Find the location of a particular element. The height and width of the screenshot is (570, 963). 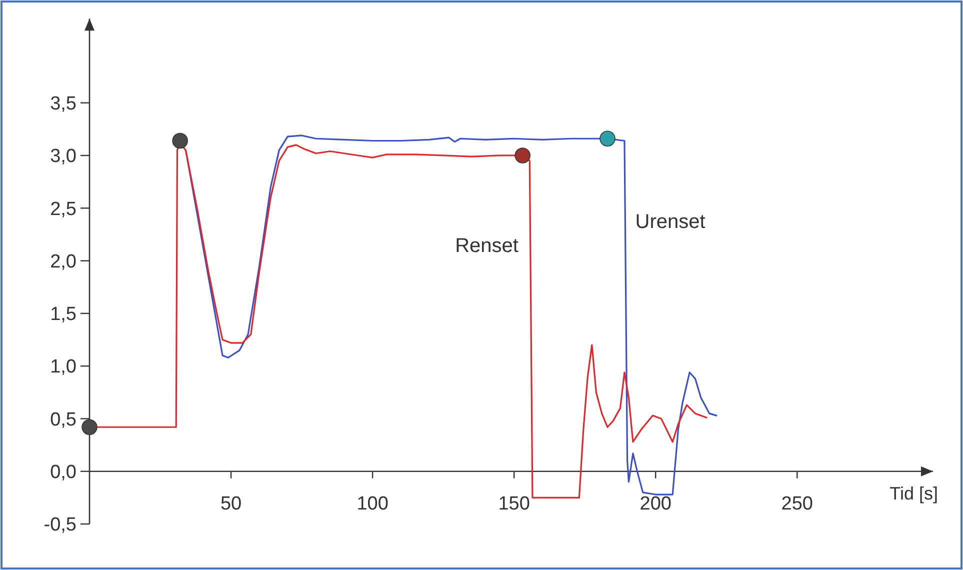

y-tick-label: 3,5 is located at coordinates (63, 103).